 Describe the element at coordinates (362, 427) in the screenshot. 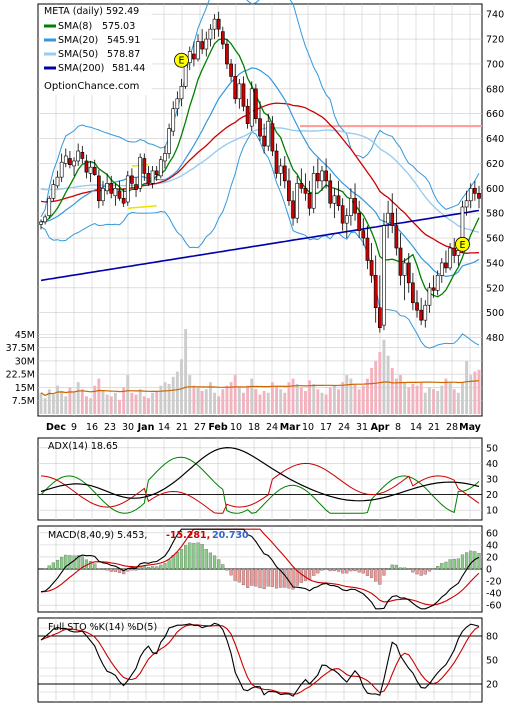

I see `date-label-17: 31` at that location.